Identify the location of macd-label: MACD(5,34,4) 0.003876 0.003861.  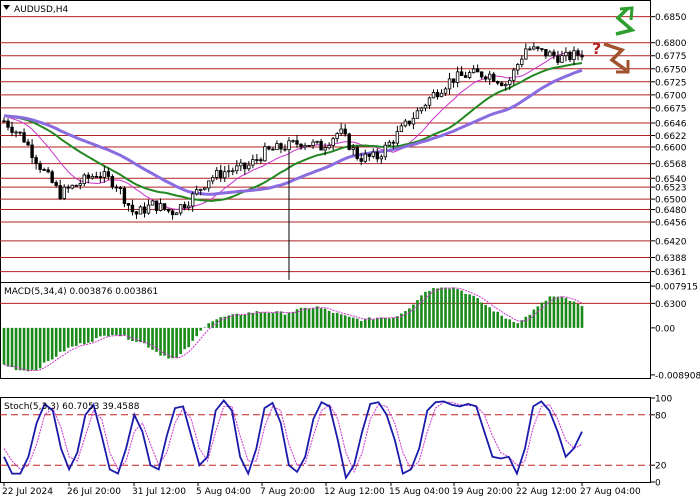
(81, 292).